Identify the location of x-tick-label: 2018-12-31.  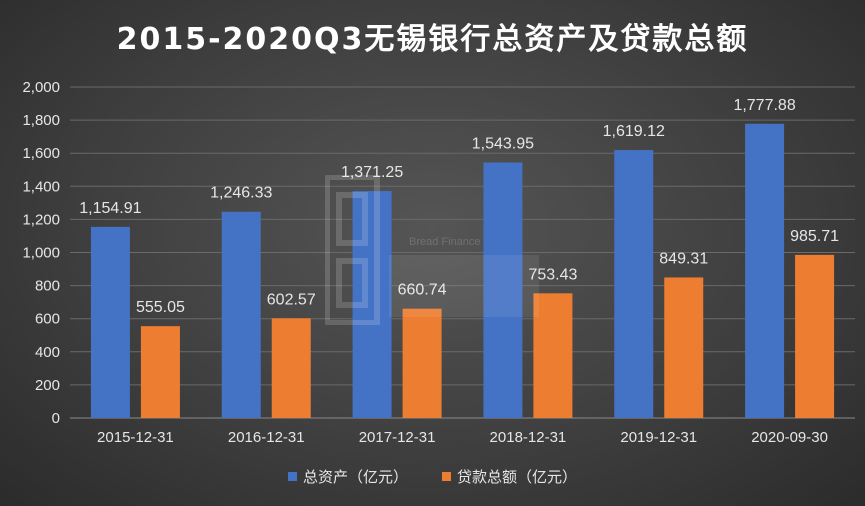
(528, 437).